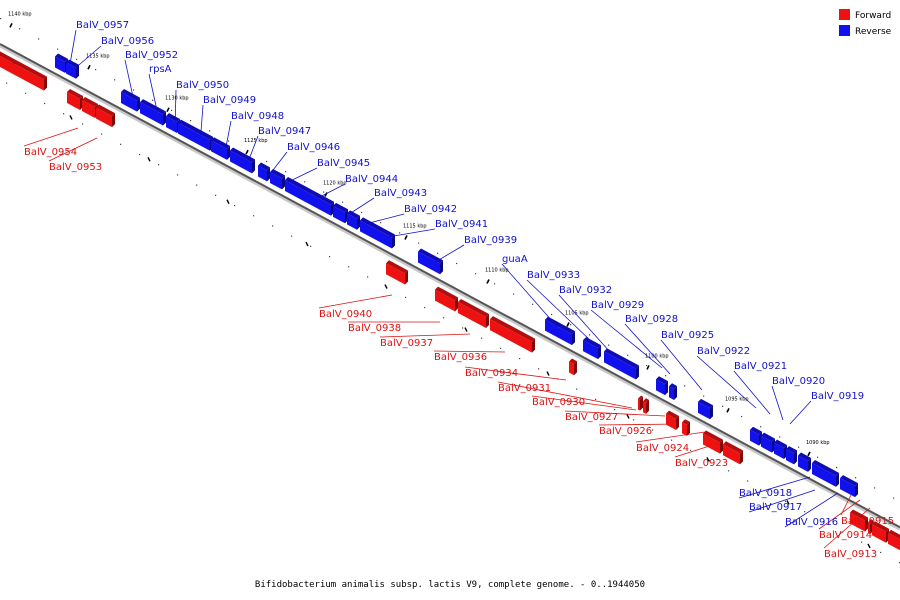 The image size is (900, 600). What do you see at coordinates (804, 462) in the screenshot?
I see `gene-BalV_0916b` at bounding box center [804, 462].